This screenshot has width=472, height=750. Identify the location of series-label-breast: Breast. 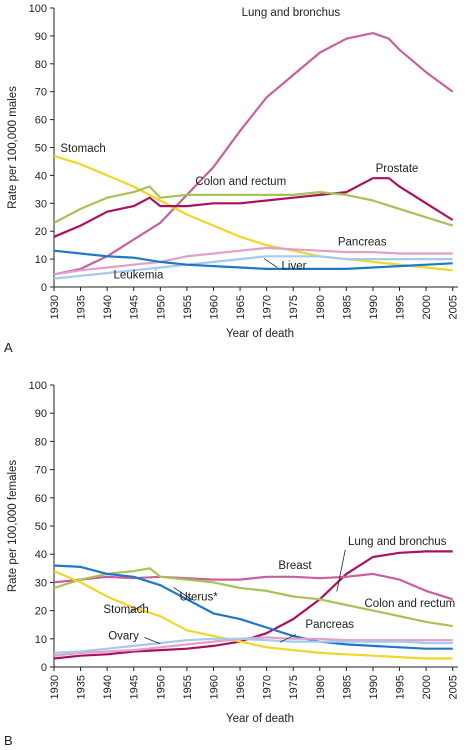
(295, 566).